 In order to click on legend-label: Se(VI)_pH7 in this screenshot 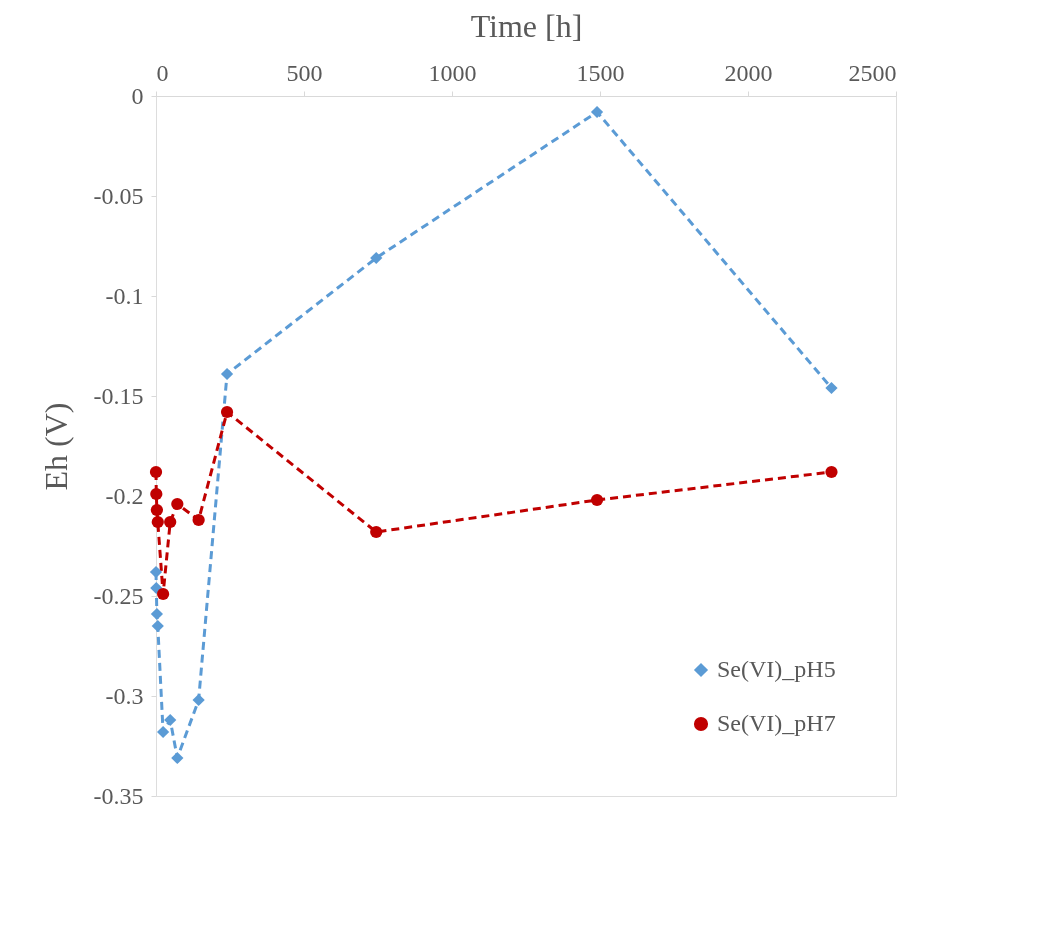, I will do `click(776, 723)`.